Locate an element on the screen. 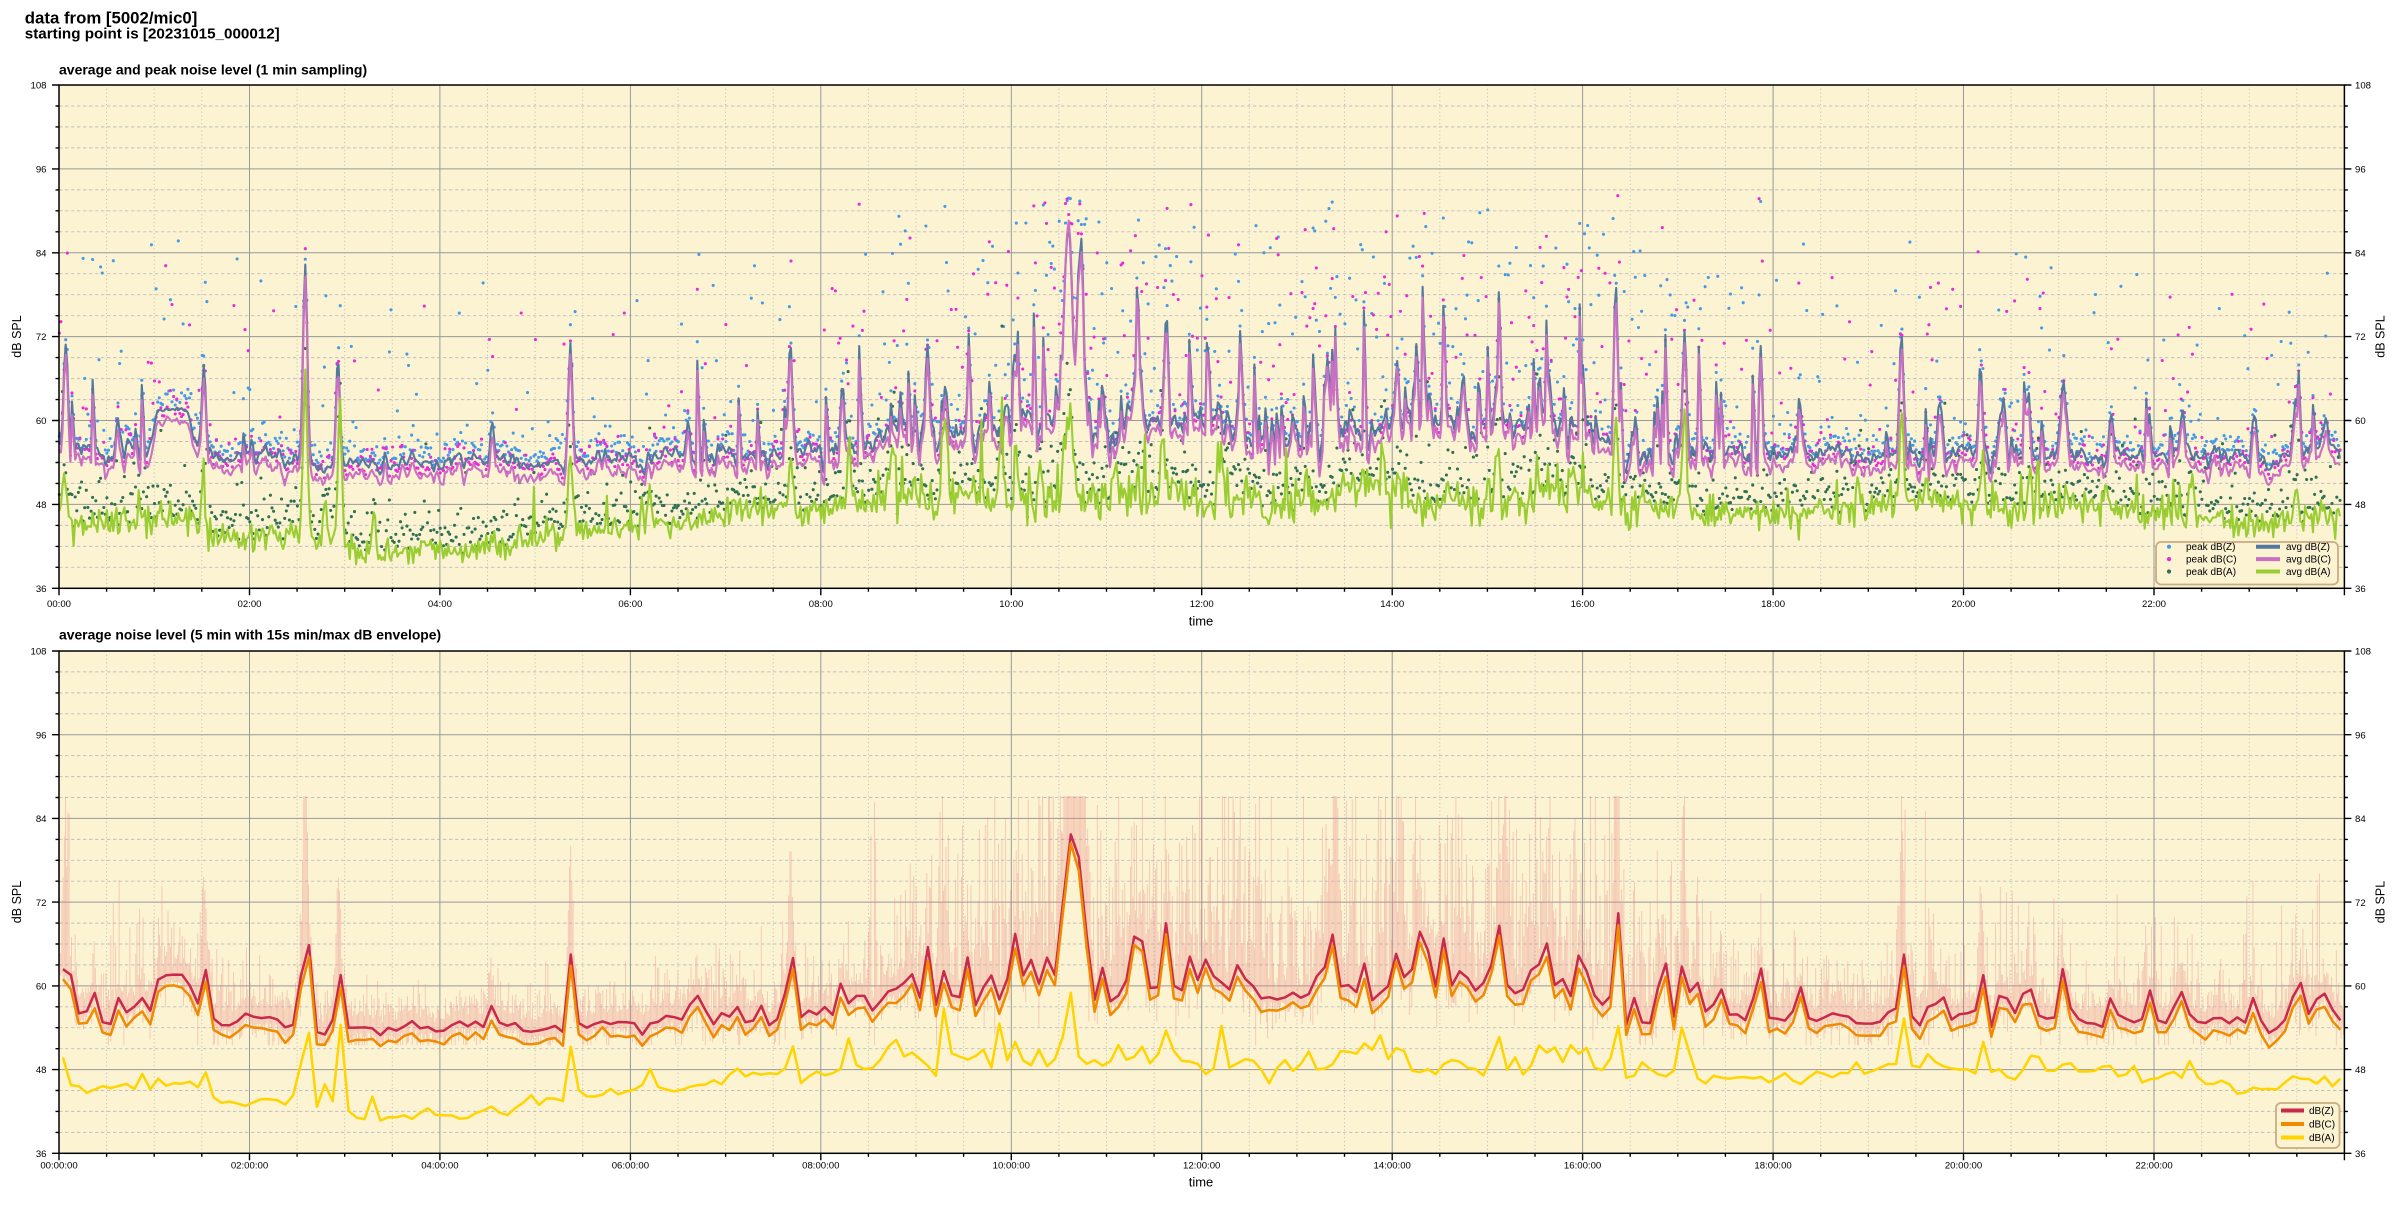 This screenshot has width=2400, height=1205. svg-text: 10:00:00 is located at coordinates (1011, 1166).